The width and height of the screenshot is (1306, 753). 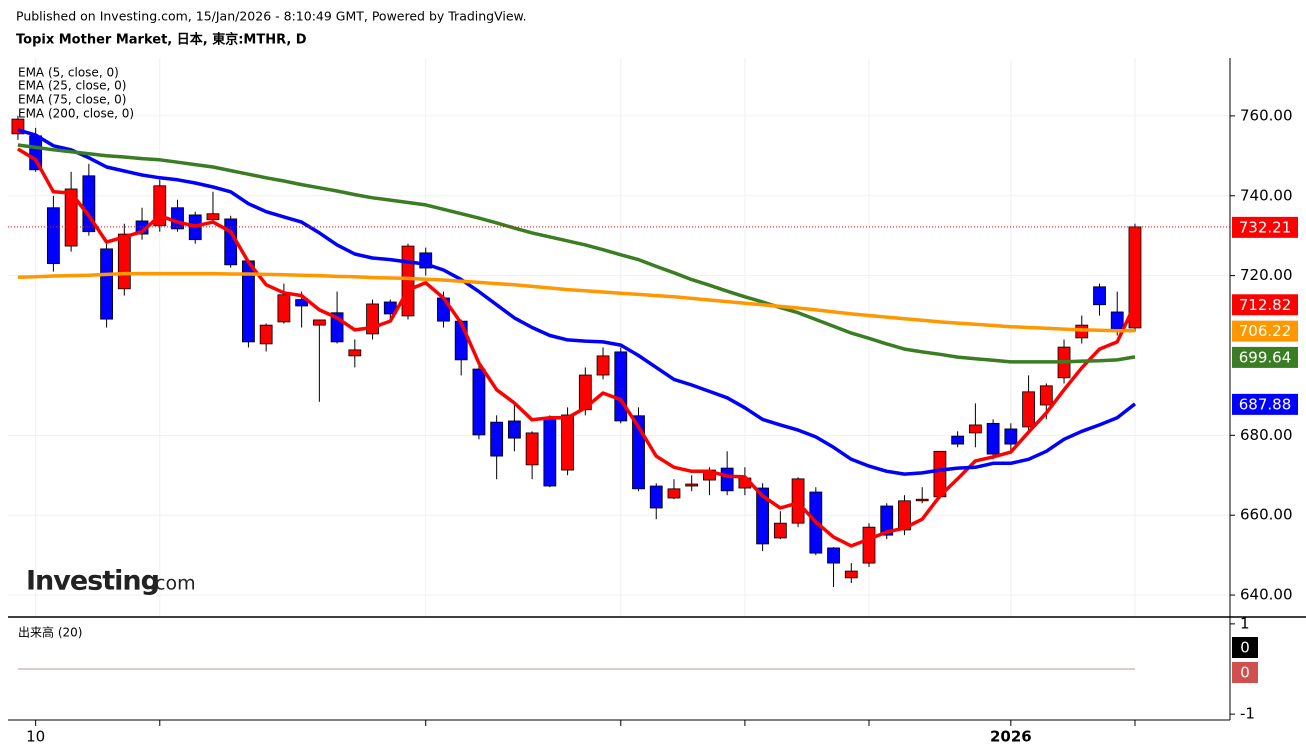 I want to click on logo: Investing, so click(x=92, y=581).